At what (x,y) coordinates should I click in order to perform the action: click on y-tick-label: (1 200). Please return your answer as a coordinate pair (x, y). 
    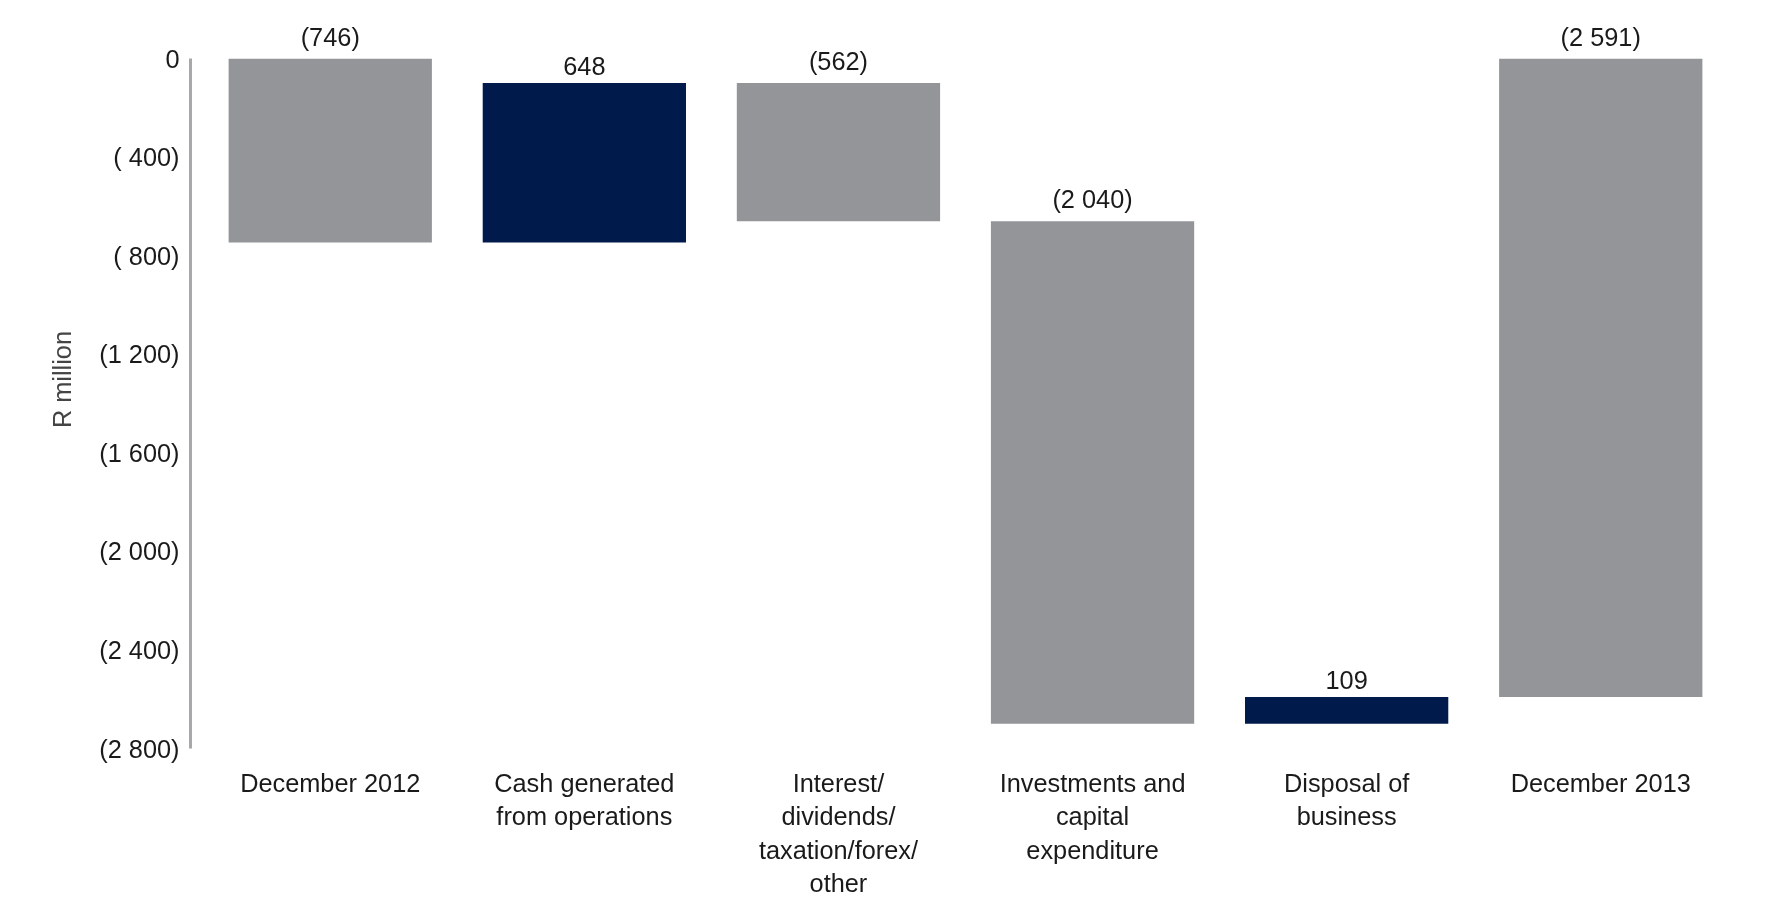
    Looking at the image, I should click on (139, 354).